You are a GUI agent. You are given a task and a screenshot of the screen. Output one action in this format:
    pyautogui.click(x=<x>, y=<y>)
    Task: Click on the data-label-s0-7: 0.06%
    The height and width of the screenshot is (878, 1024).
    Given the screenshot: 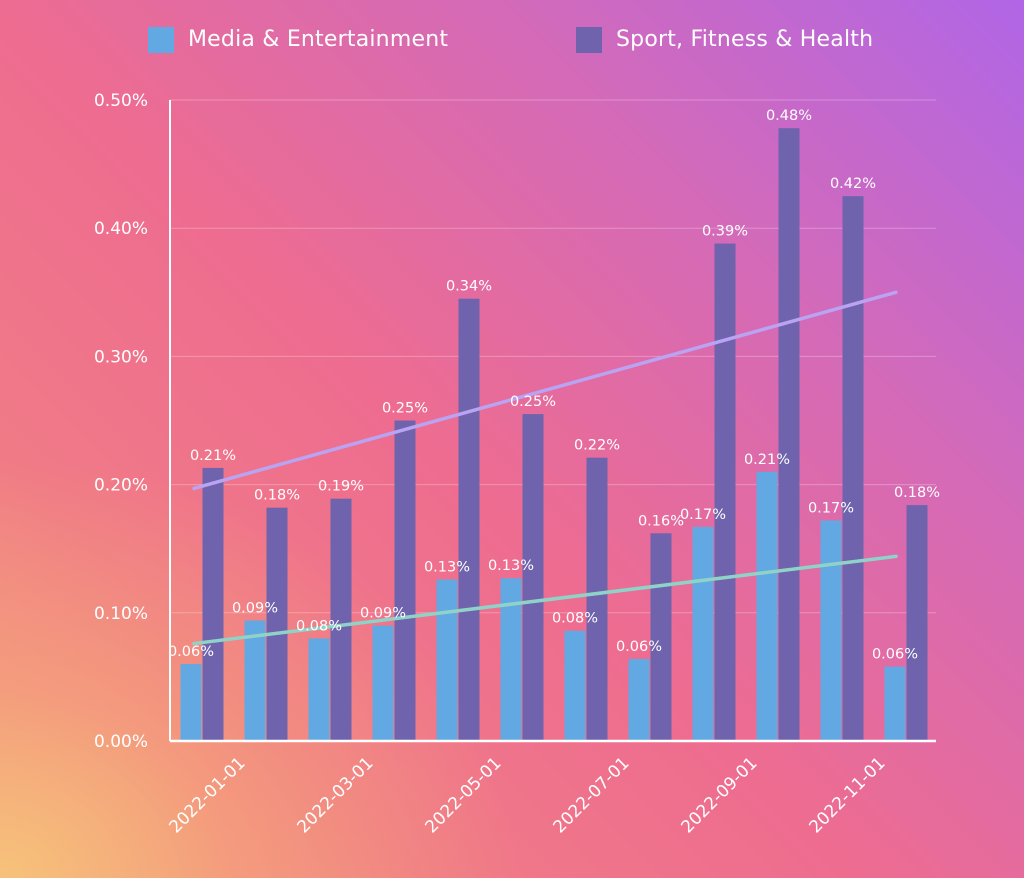 What is the action you would take?
    pyautogui.click(x=639, y=647)
    